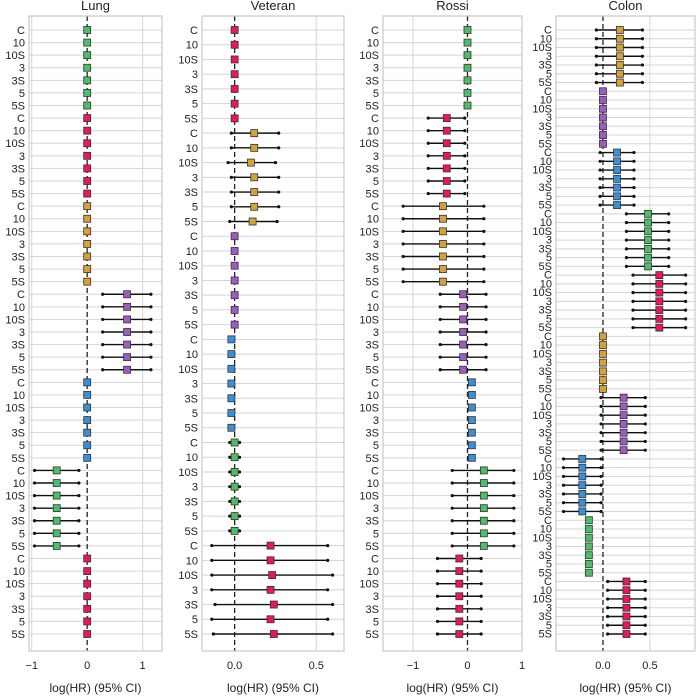 Image resolution: width=700 pixels, height=700 pixels. Describe the element at coordinates (522, 666) in the screenshot. I see `x-tick-label: 1` at that location.